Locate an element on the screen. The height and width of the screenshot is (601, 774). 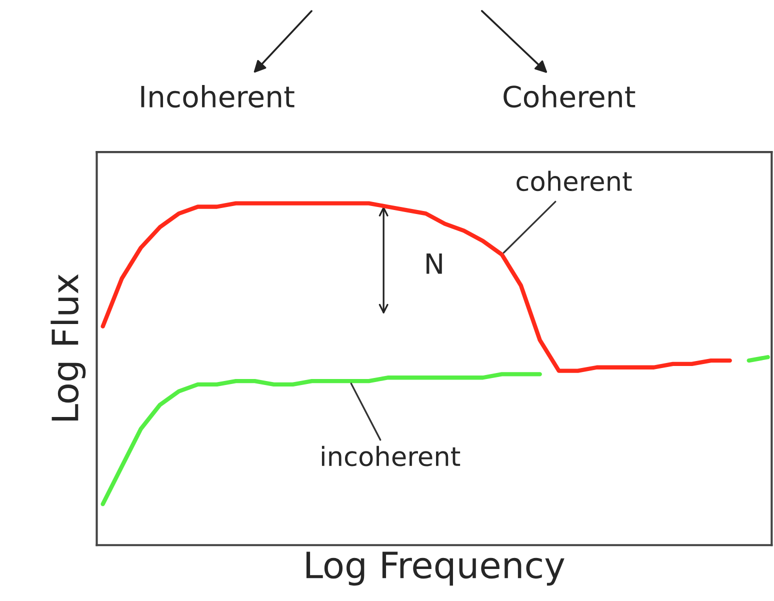
text: coherent is located at coordinates (574, 181).